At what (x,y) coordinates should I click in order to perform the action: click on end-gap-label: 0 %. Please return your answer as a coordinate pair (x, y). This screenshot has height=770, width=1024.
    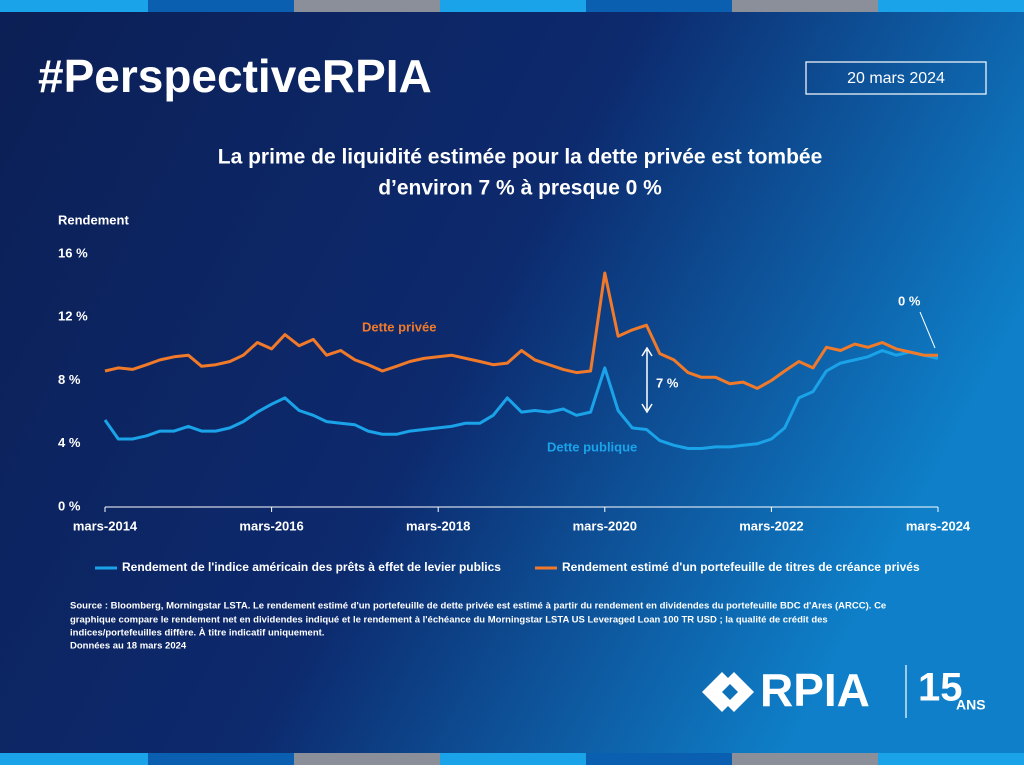
    Looking at the image, I should click on (909, 300).